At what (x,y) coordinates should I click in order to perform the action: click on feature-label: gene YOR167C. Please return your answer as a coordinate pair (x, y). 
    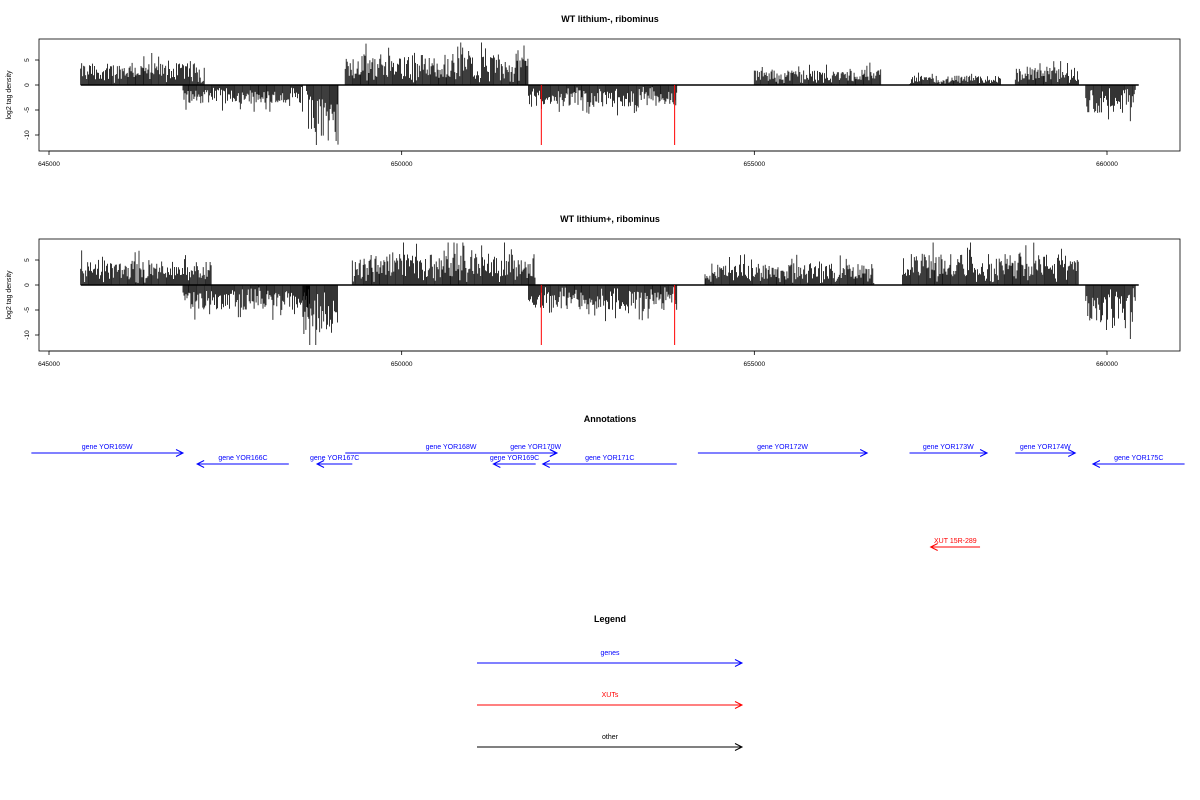
    Looking at the image, I should click on (334, 458).